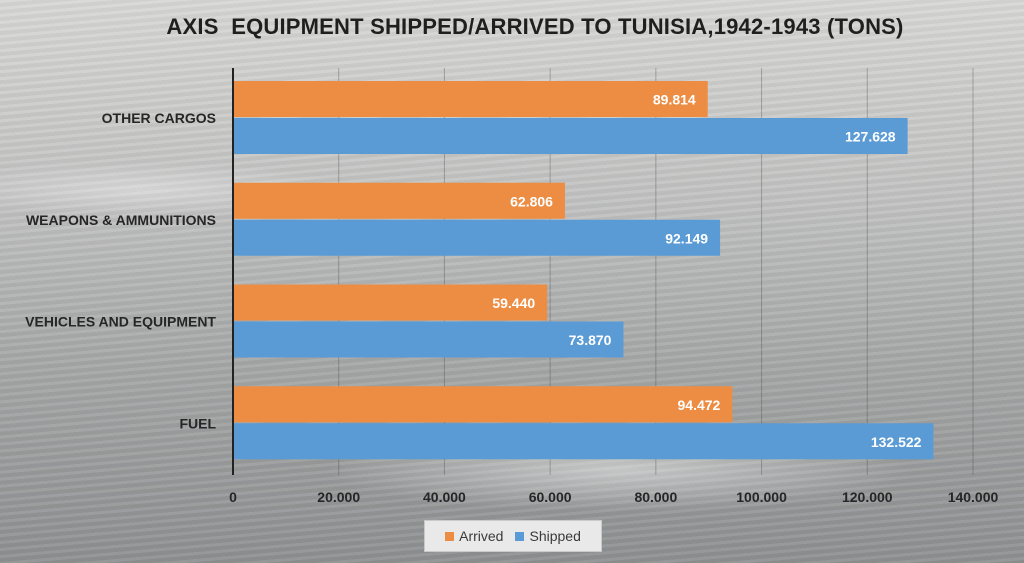  Describe the element at coordinates (197, 423) in the screenshot. I see `category-label: FUEL` at that location.